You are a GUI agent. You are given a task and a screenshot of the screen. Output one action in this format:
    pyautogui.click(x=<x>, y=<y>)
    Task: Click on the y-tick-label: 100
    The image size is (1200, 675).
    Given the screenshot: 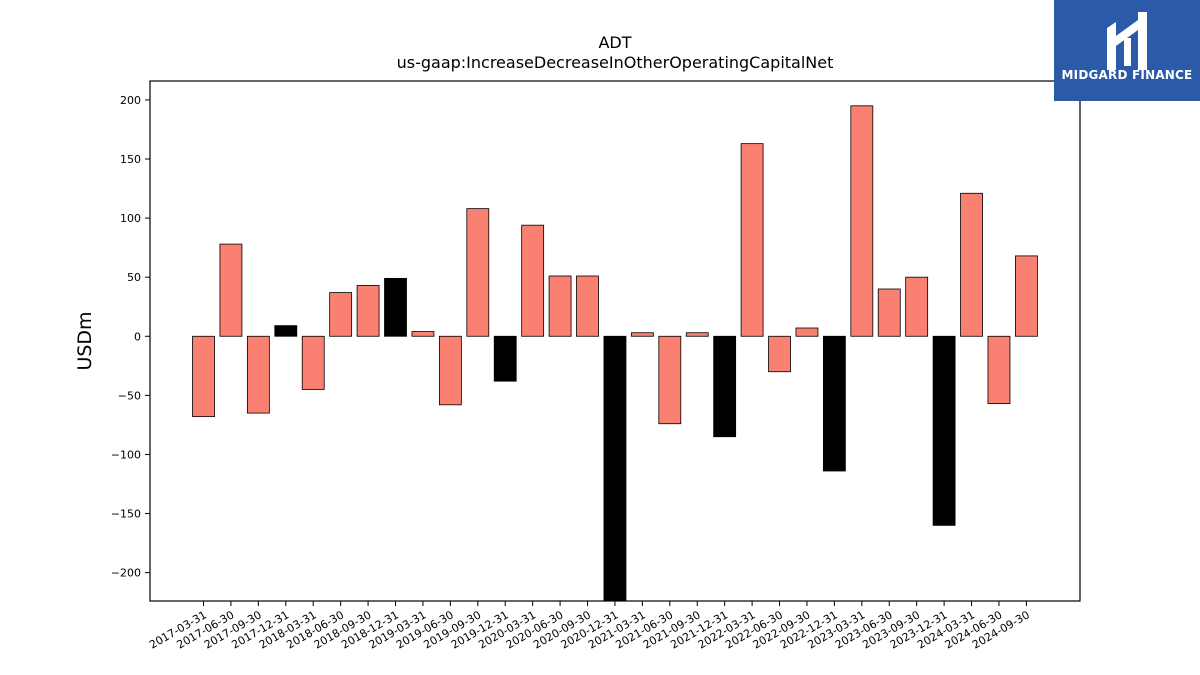 What is the action you would take?
    pyautogui.click(x=130, y=218)
    